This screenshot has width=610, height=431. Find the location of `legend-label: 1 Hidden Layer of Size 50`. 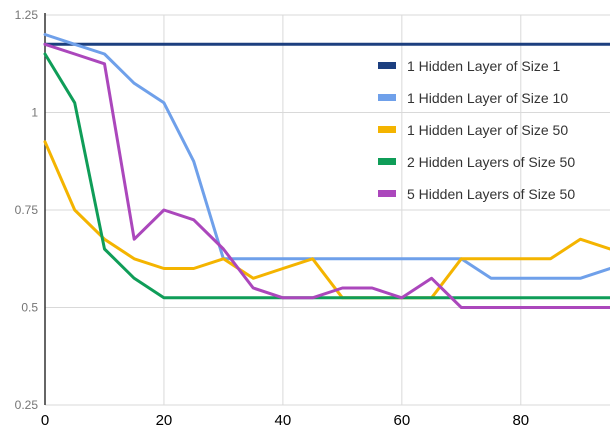

legend-label: 1 Hidden Layer of Size 50 is located at coordinates (487, 130).